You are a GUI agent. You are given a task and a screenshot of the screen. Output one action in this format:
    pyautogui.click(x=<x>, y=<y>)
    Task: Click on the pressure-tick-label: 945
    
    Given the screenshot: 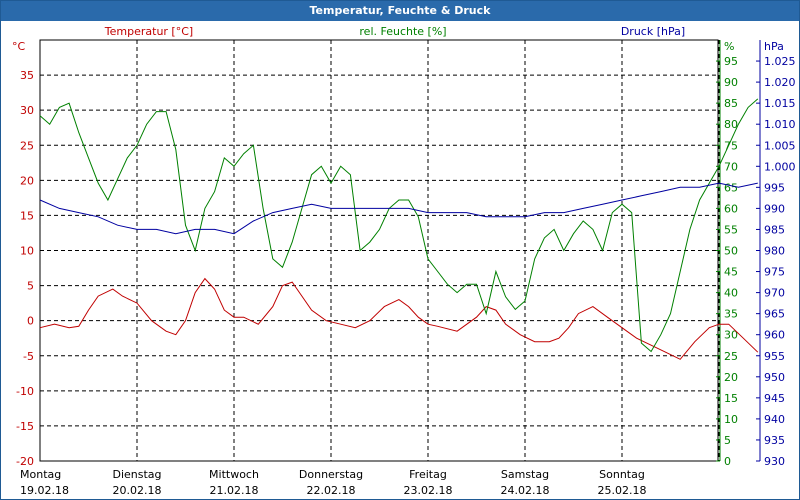 What is the action you would take?
    pyautogui.click(x=774, y=398)
    